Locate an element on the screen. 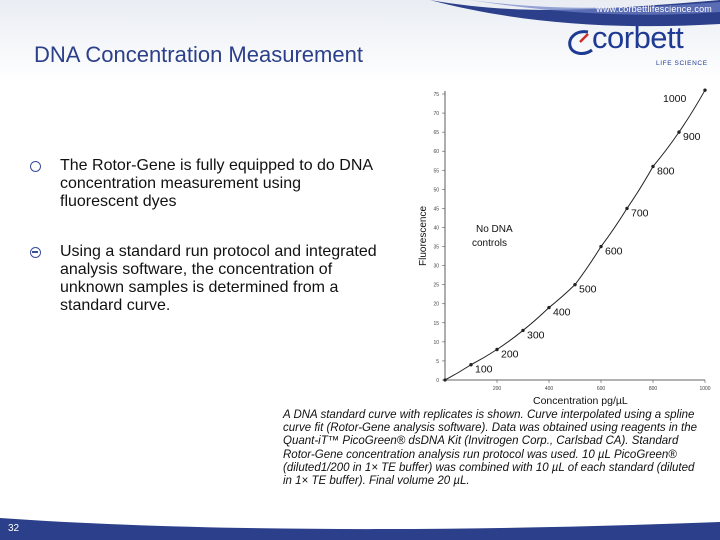 This screenshot has height=540, width=720. data-label: 1000 is located at coordinates (675, 99).